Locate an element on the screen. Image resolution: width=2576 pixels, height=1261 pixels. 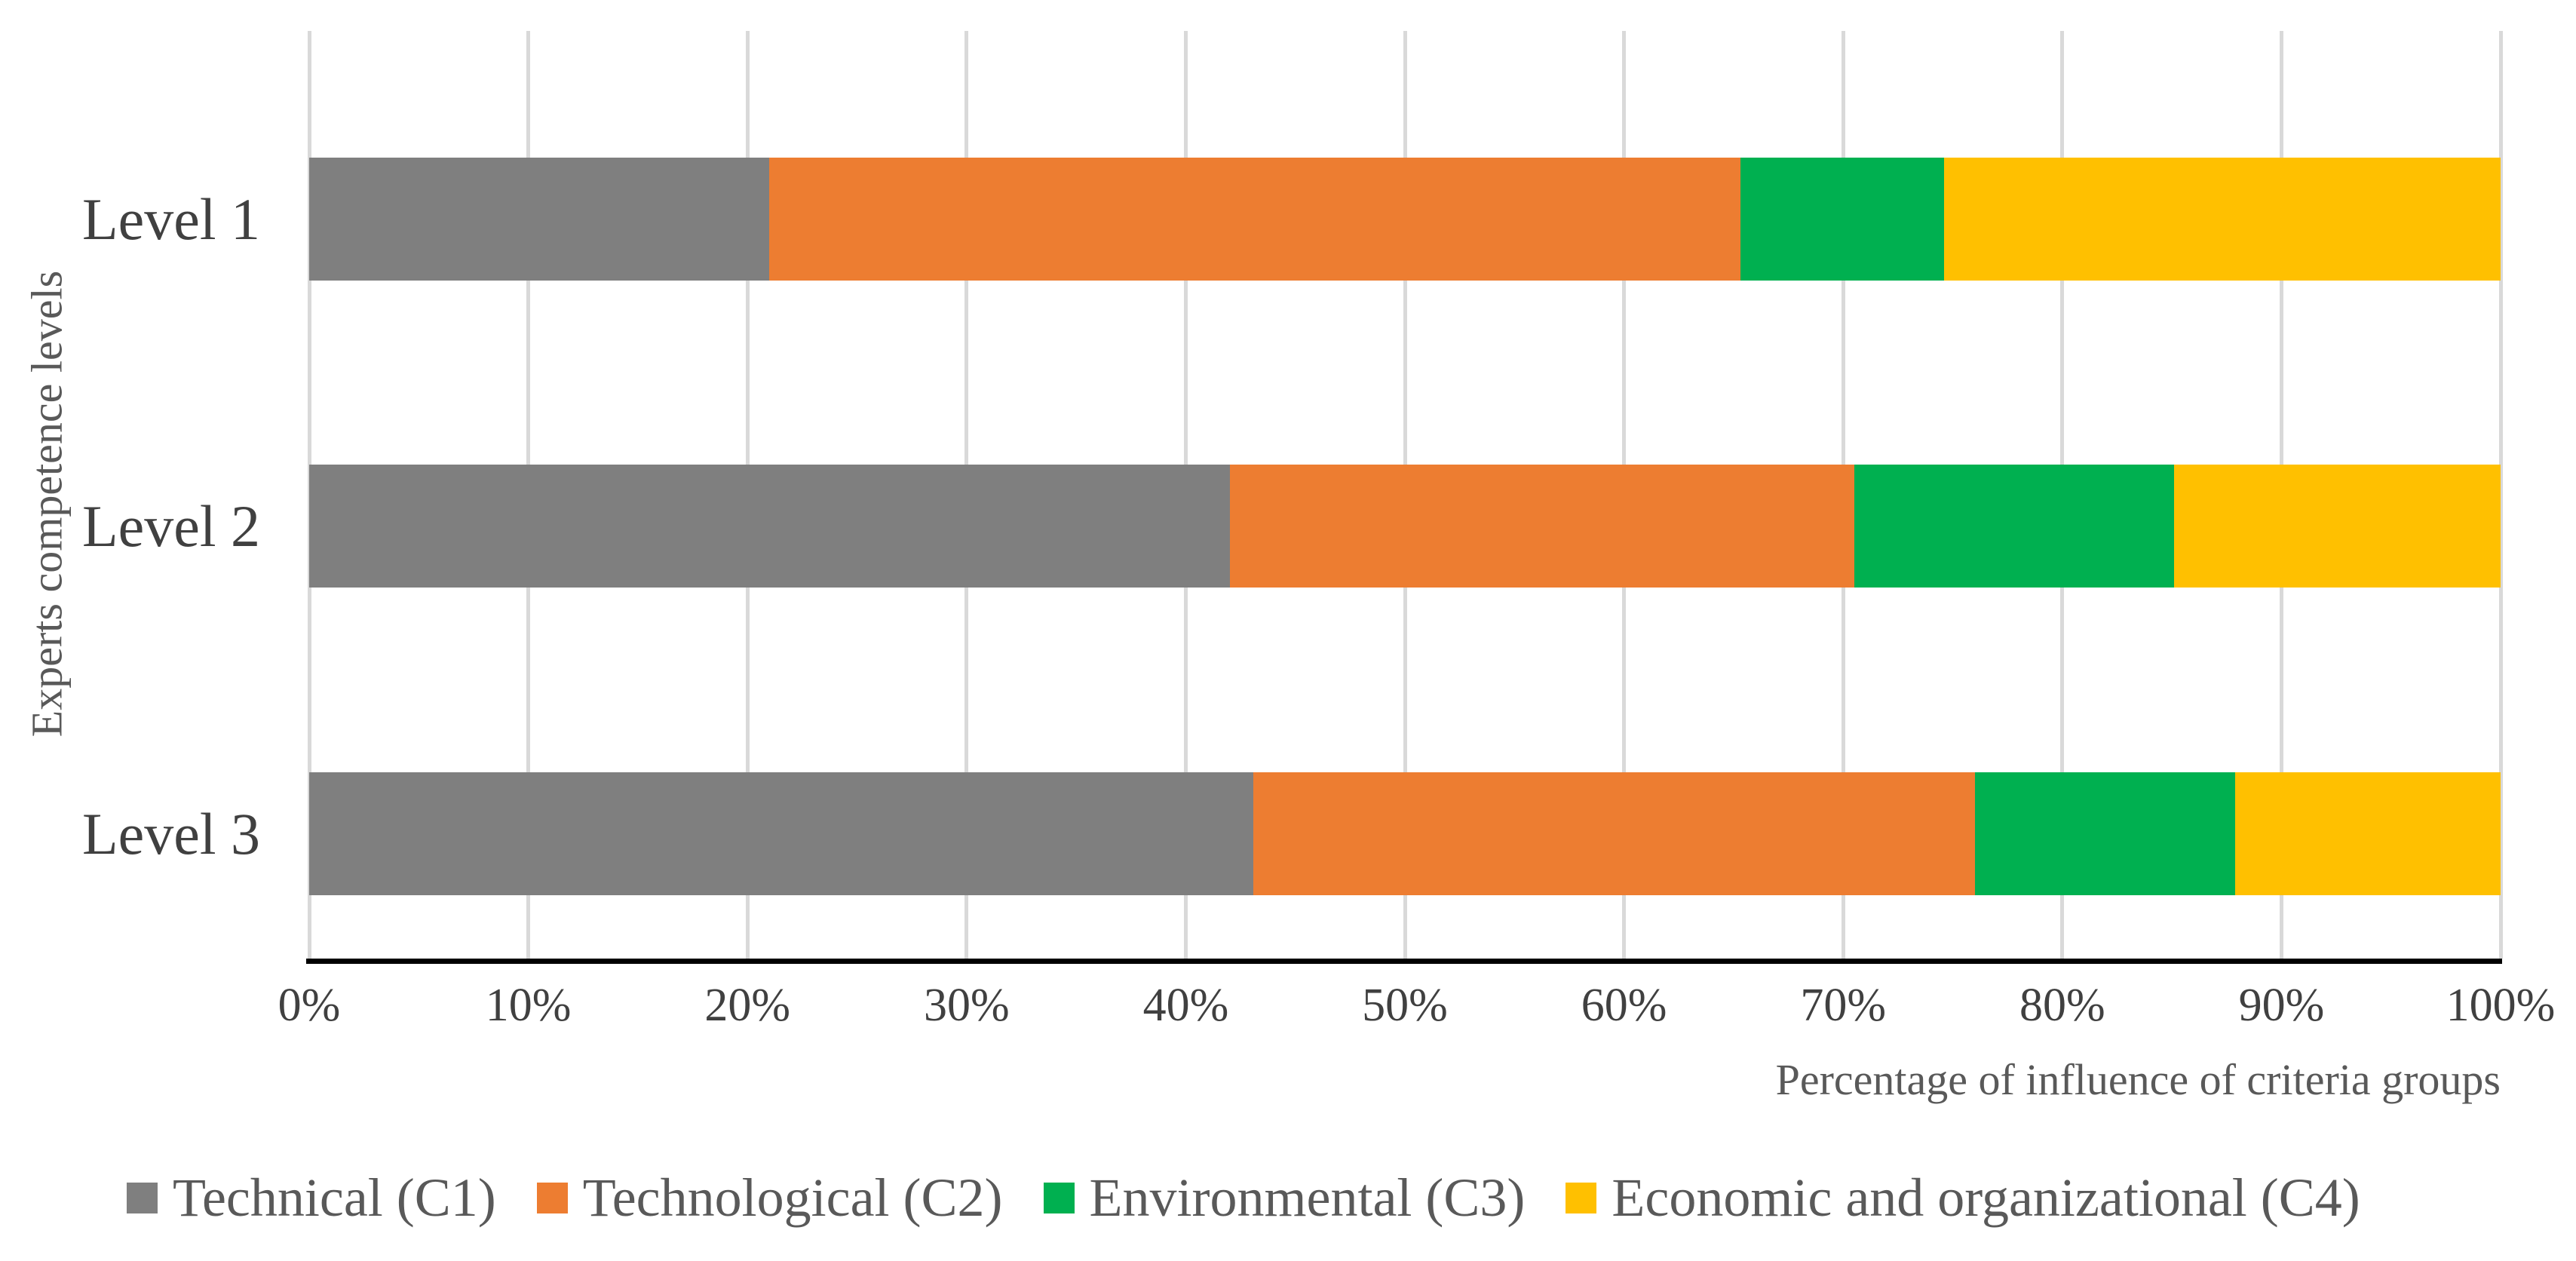
y-axis-label: Level 2 is located at coordinates (170, 526).